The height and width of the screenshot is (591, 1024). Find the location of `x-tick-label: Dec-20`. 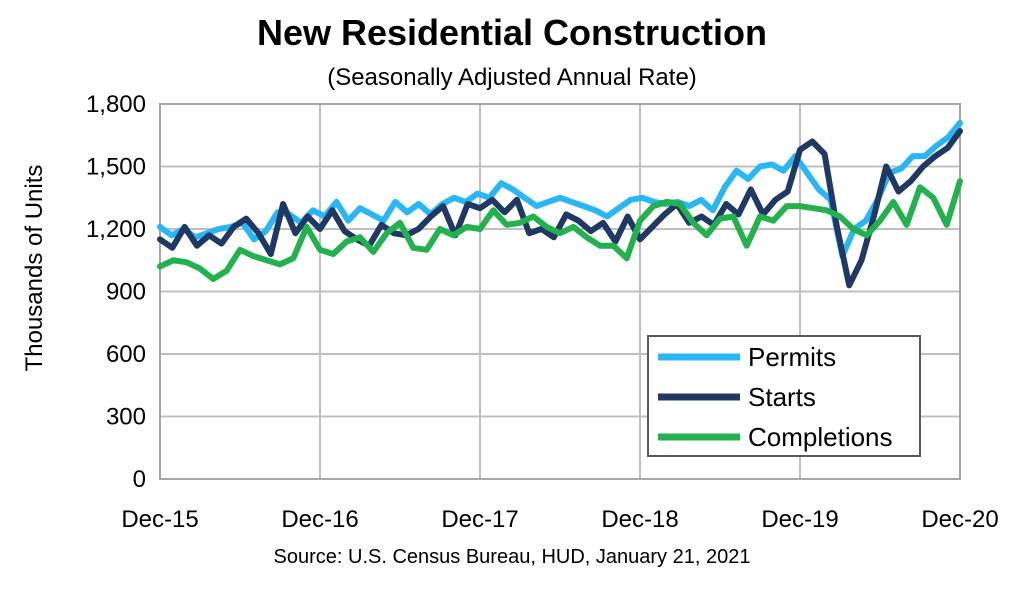

x-tick-label: Dec-20 is located at coordinates (959, 519).